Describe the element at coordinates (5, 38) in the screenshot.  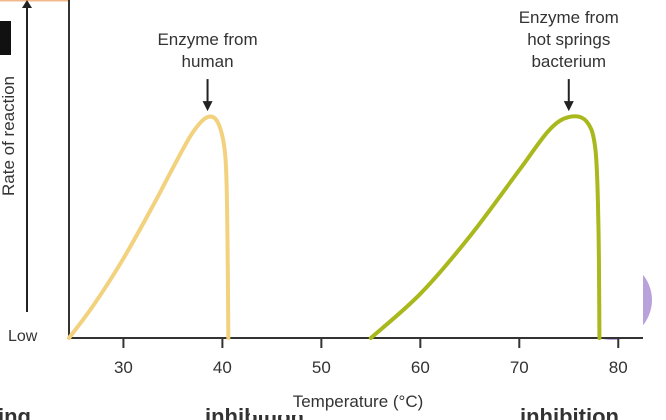
I see `background-black-block` at that location.